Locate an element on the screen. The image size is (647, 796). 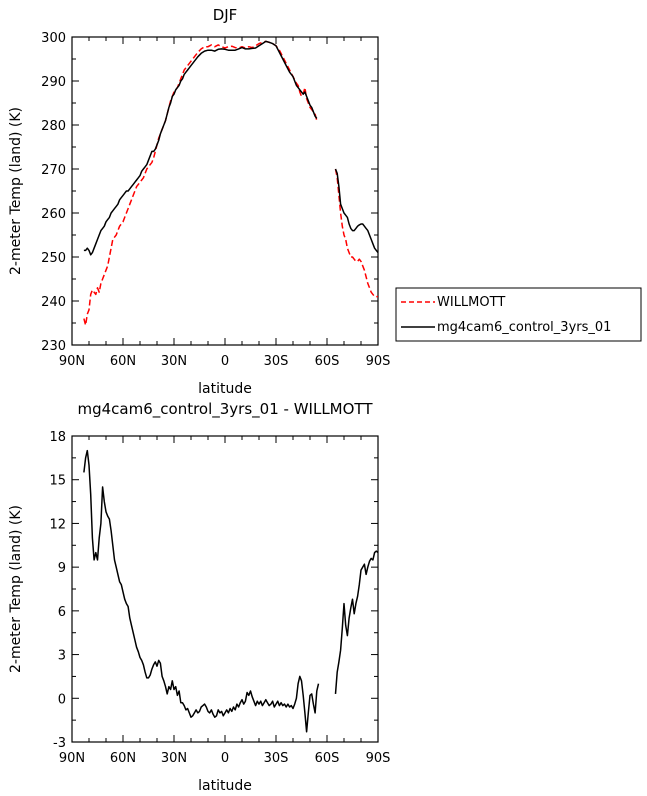
y-tick-label: 240 is located at coordinates (53, 302).